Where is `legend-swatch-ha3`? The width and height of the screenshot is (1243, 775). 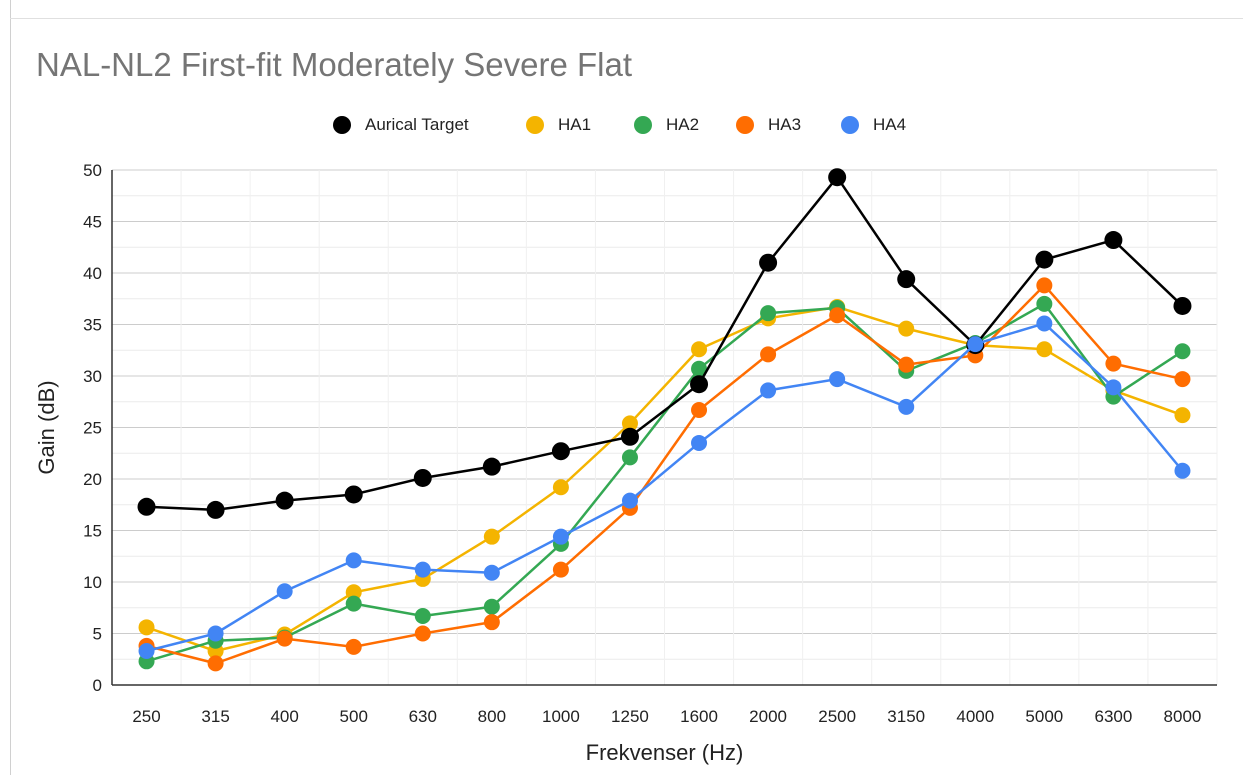 legend-swatch-ha3 is located at coordinates (745, 125).